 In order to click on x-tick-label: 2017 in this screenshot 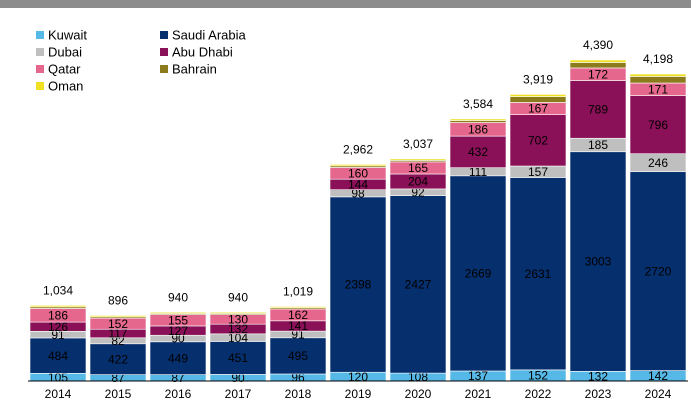, I will do `click(238, 394)`.